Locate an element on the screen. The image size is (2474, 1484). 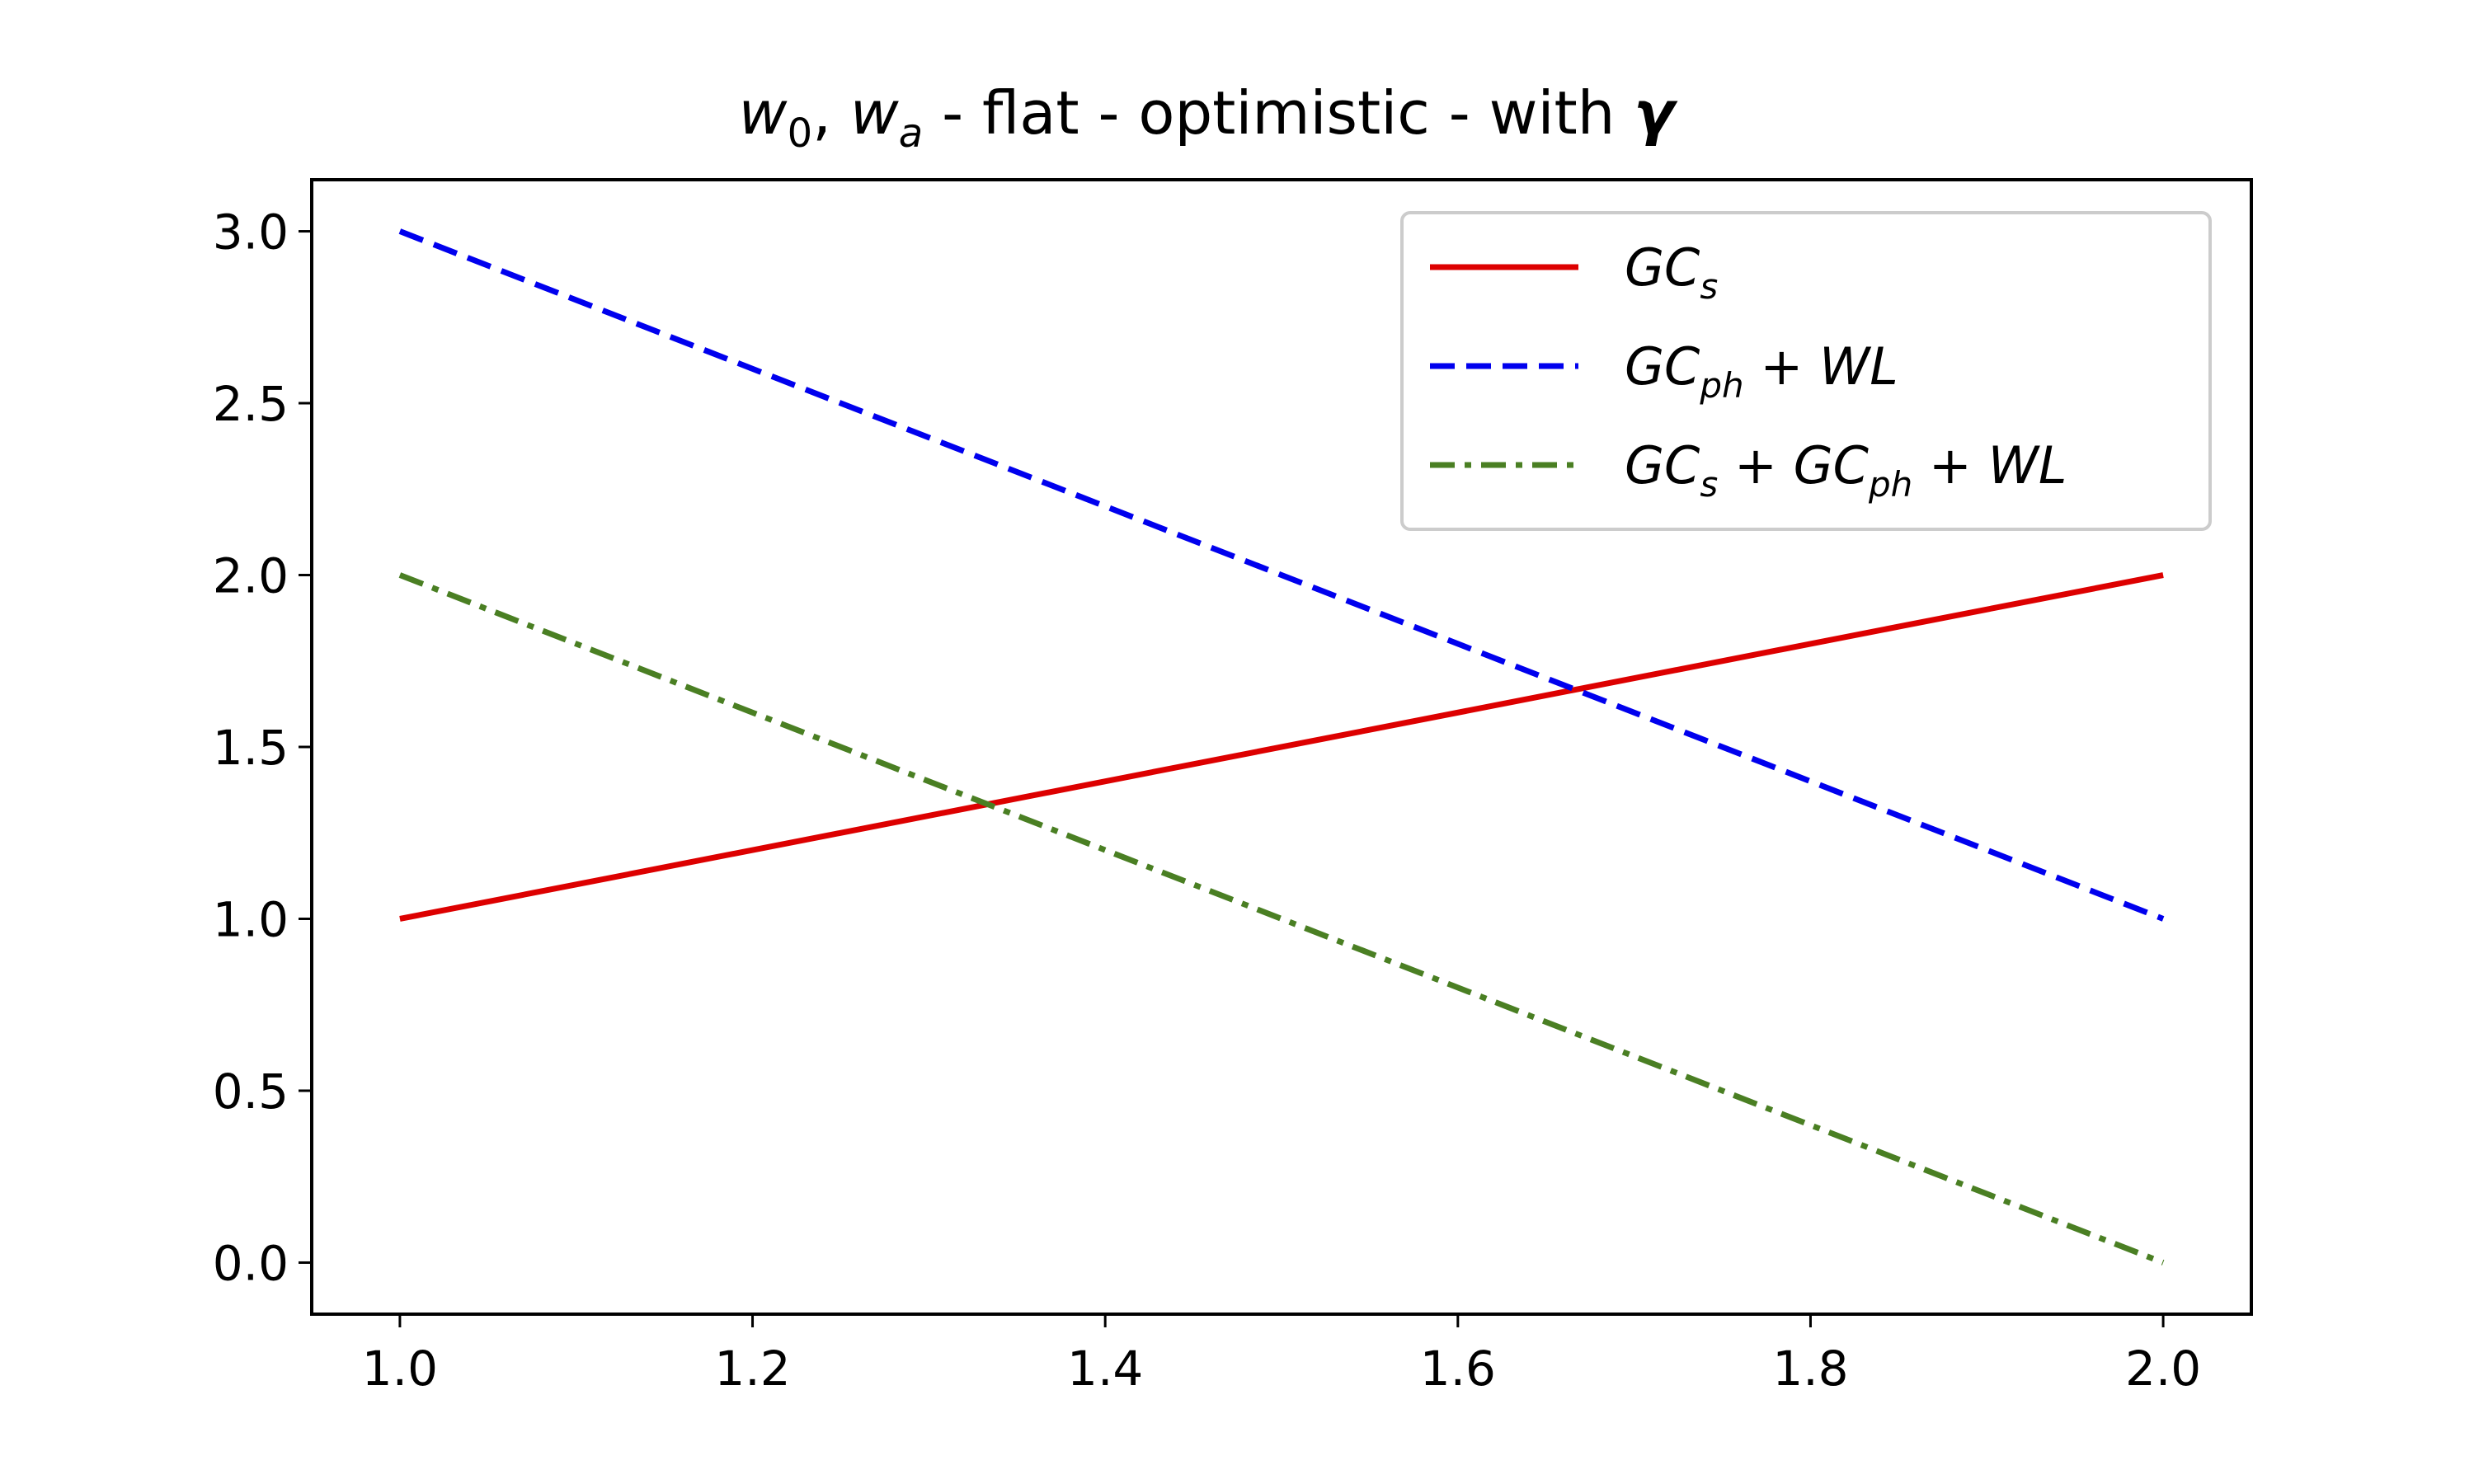
x-tick-label: 1.8 is located at coordinates (1810, 1369).